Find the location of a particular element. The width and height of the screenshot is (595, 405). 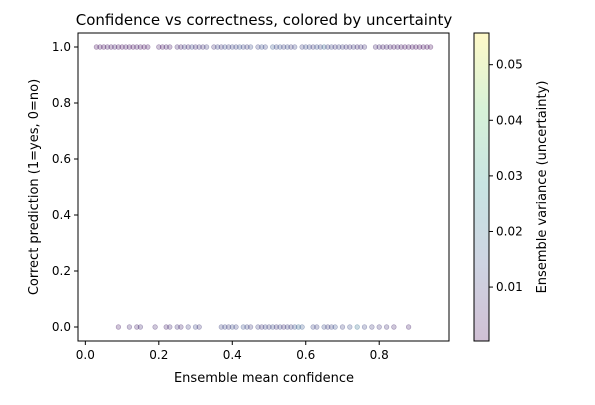

colorbar-ticks: 0.01 0.02 0.03 0.04 0.05 is located at coordinates (506, 176).